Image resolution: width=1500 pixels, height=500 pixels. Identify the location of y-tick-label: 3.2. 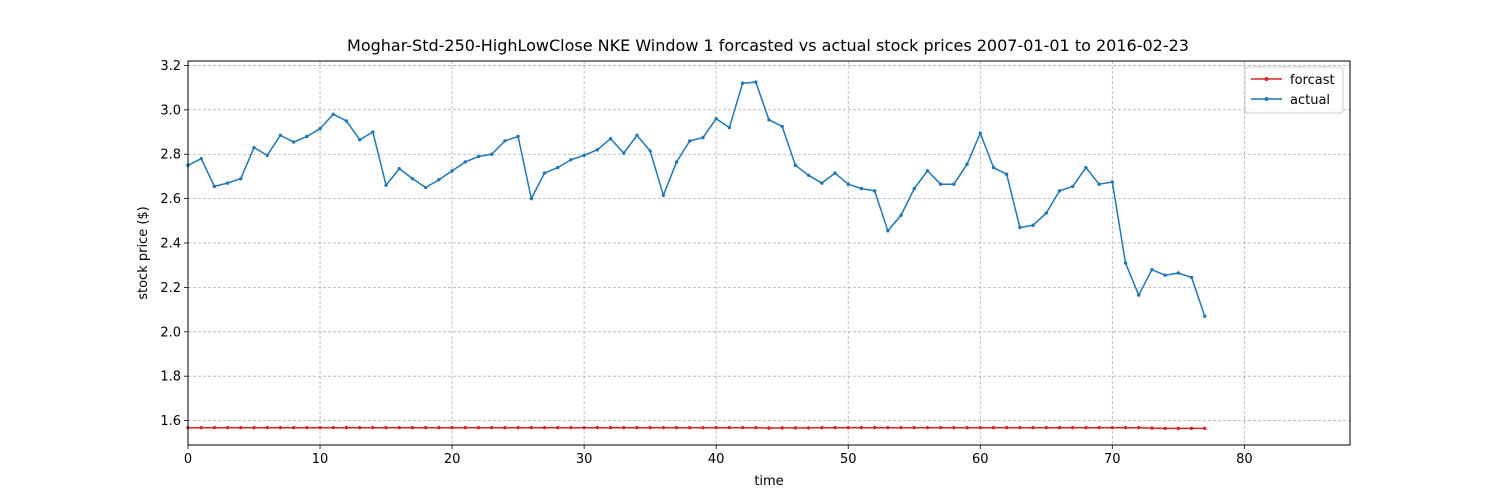
(170, 66).